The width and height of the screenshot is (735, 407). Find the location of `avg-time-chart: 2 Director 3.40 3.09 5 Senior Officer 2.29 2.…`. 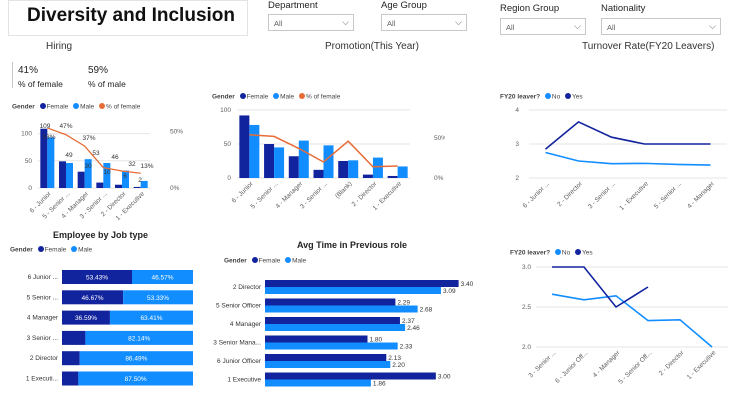

avg-time-chart: 2 Director 3.40 3.09 5 Senior Officer 2.29 2.… is located at coordinates (343, 334).